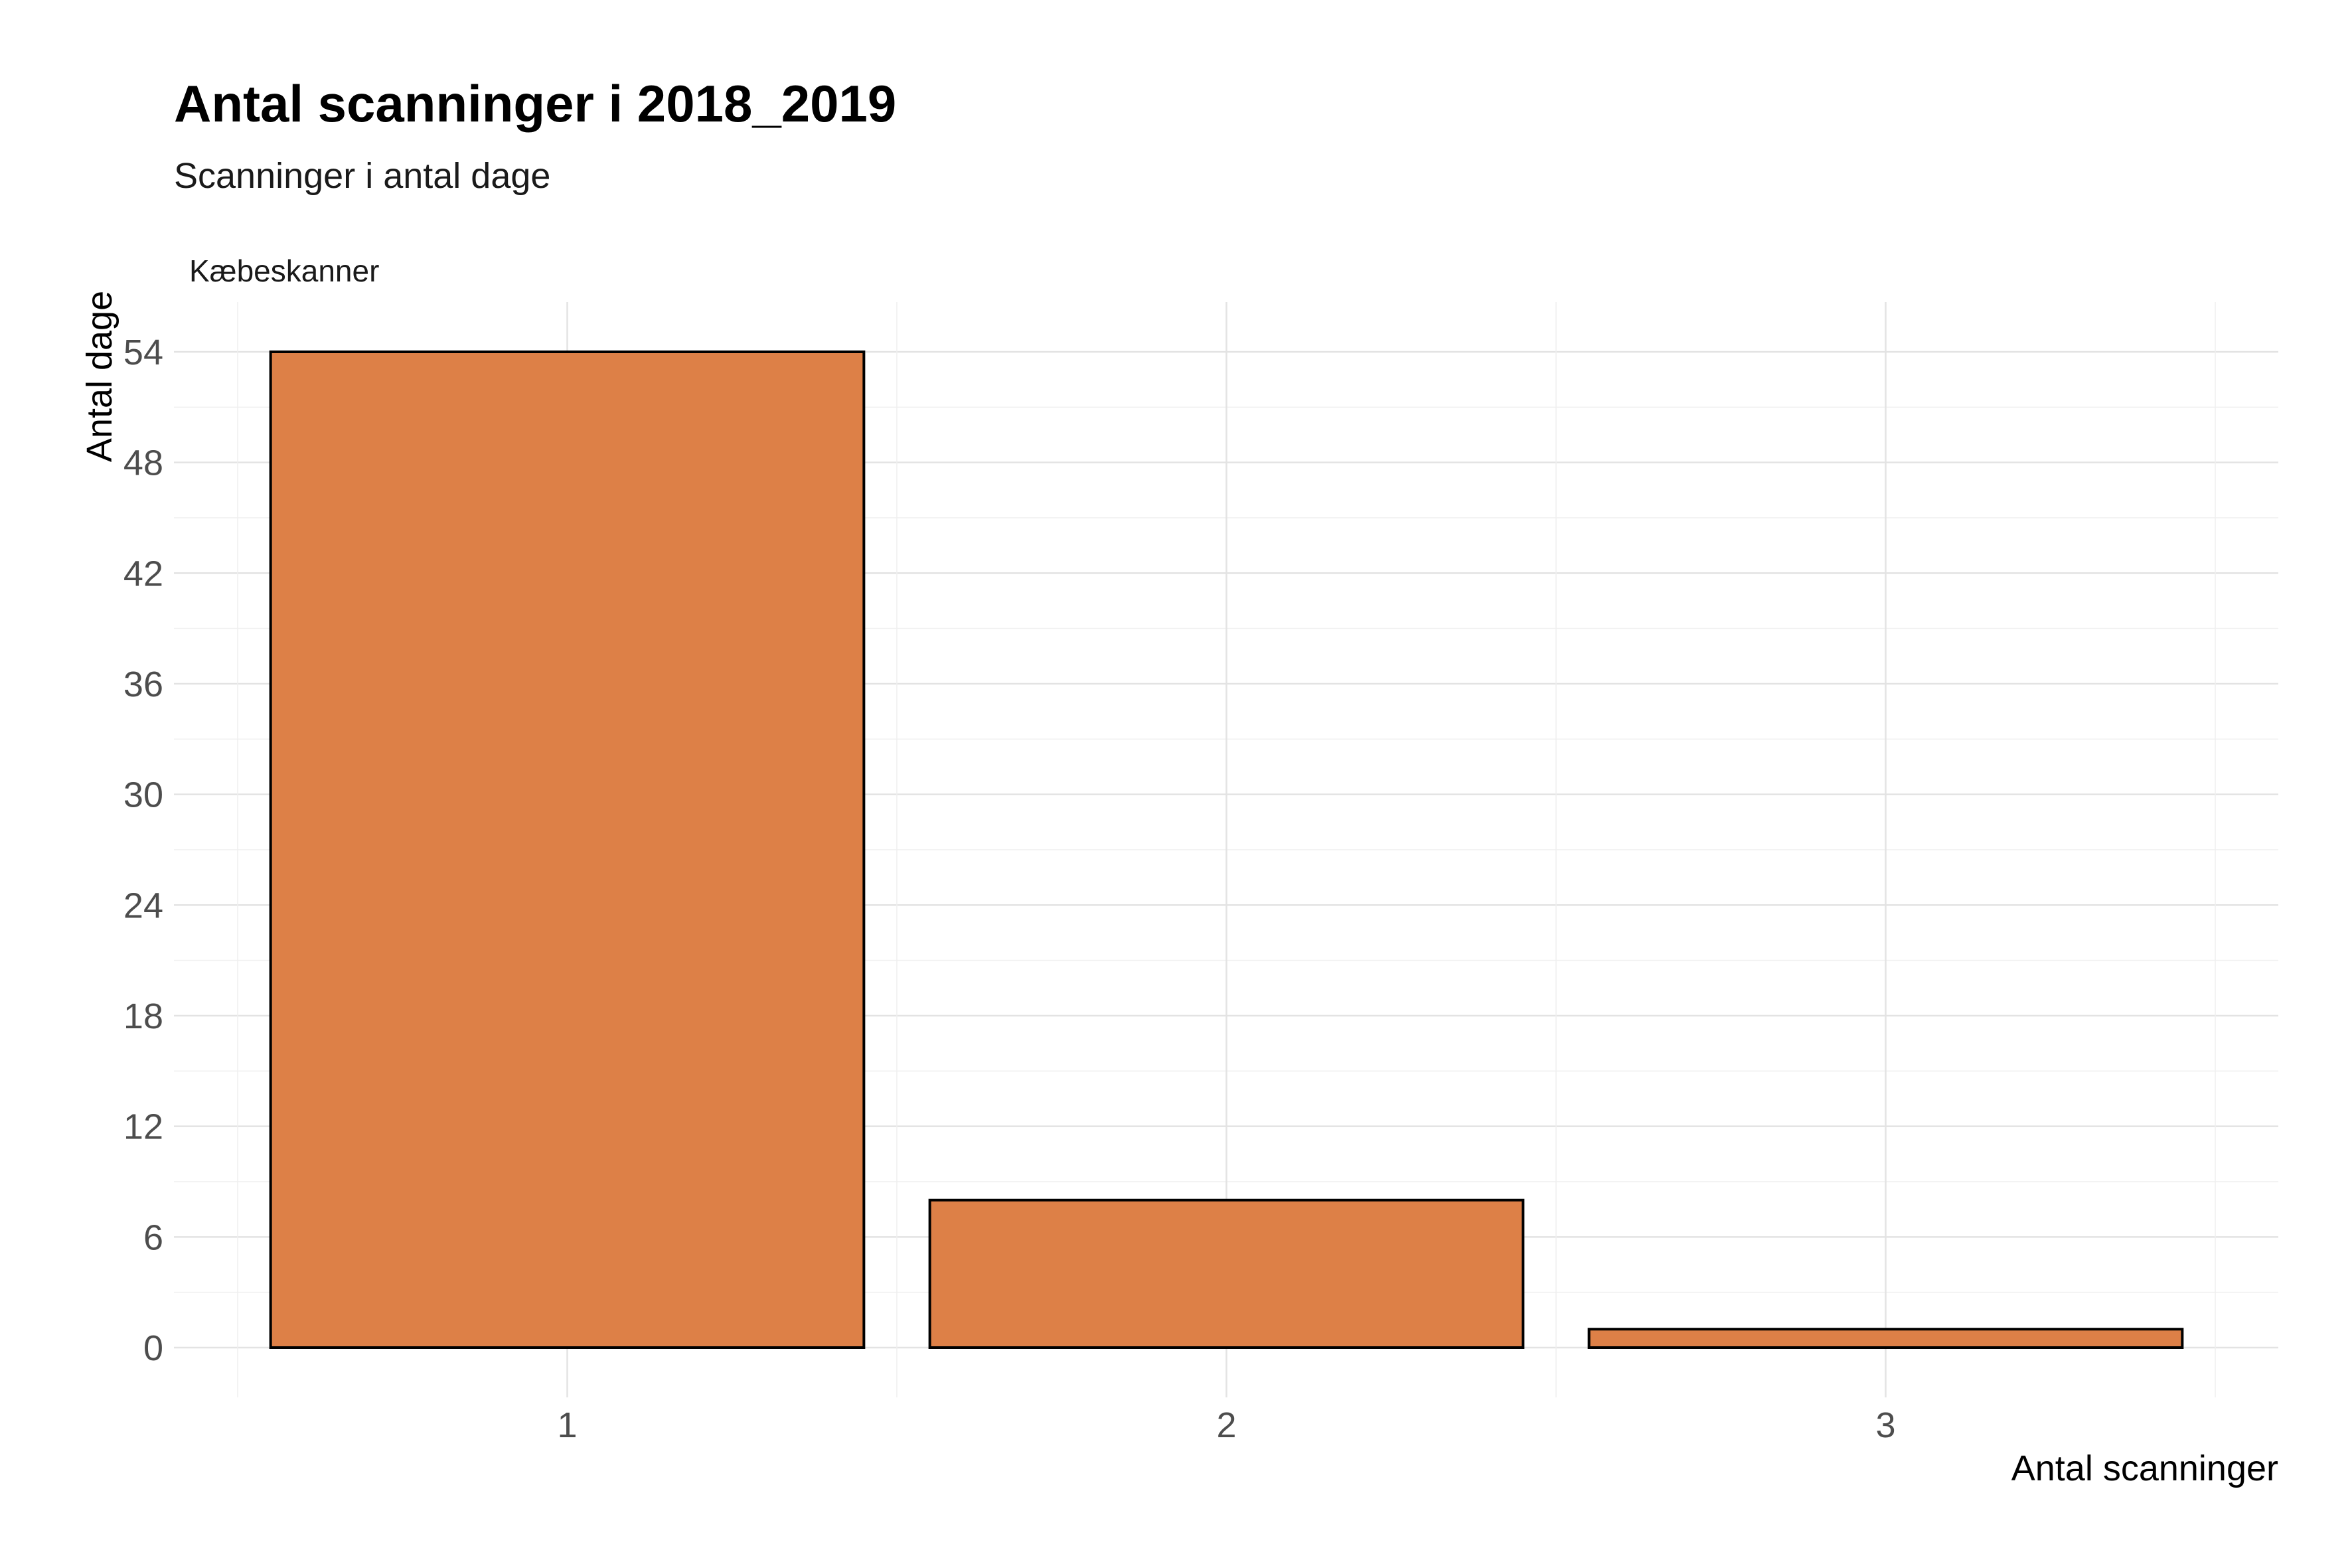 The image size is (2352, 1568). I want to click on chart-subtitle: Scanninger i antal dage, so click(362, 176).